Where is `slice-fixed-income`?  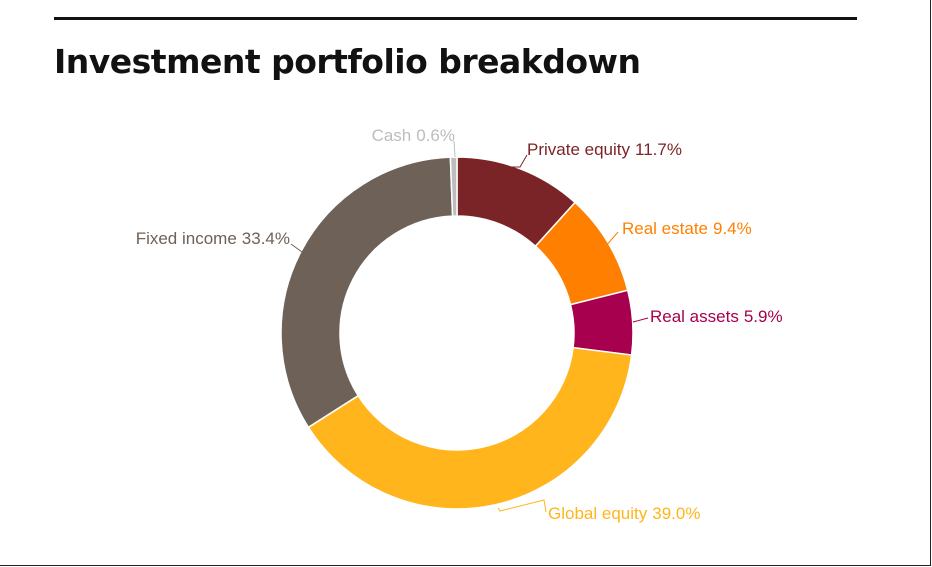
slice-fixed-income is located at coordinates (367, 292).